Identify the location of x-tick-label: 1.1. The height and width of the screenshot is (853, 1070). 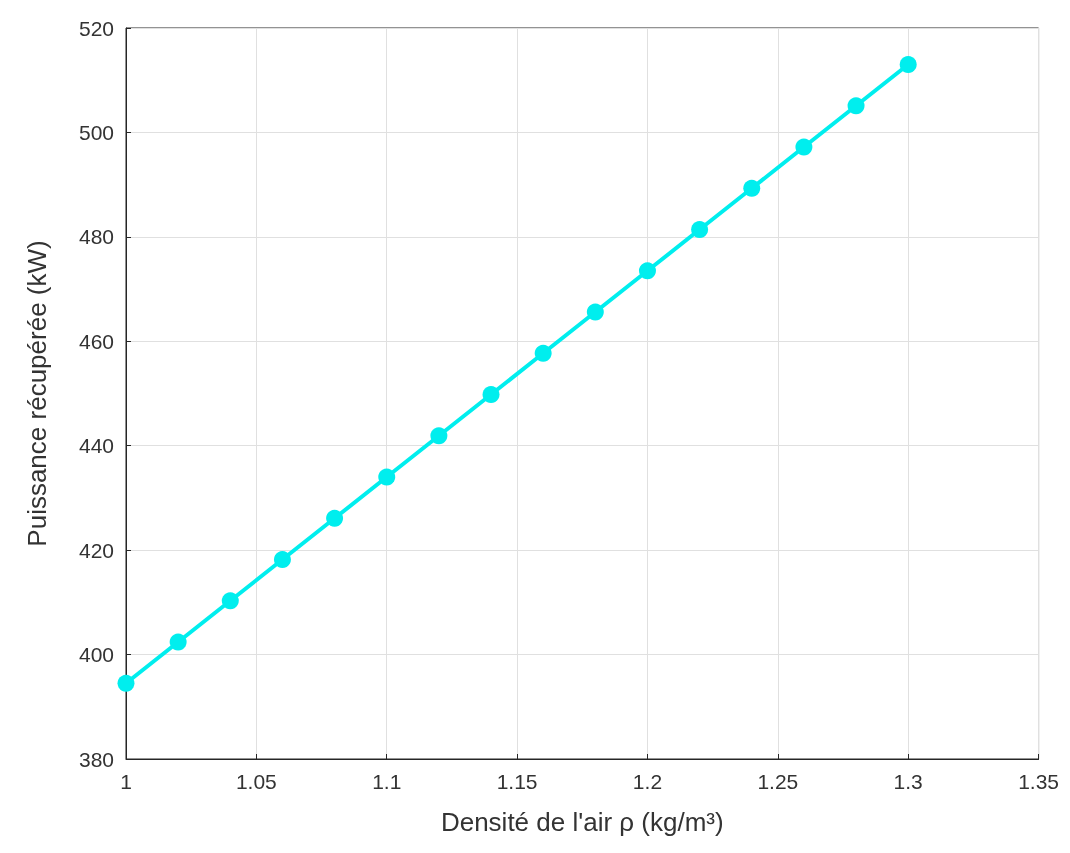
(387, 781).